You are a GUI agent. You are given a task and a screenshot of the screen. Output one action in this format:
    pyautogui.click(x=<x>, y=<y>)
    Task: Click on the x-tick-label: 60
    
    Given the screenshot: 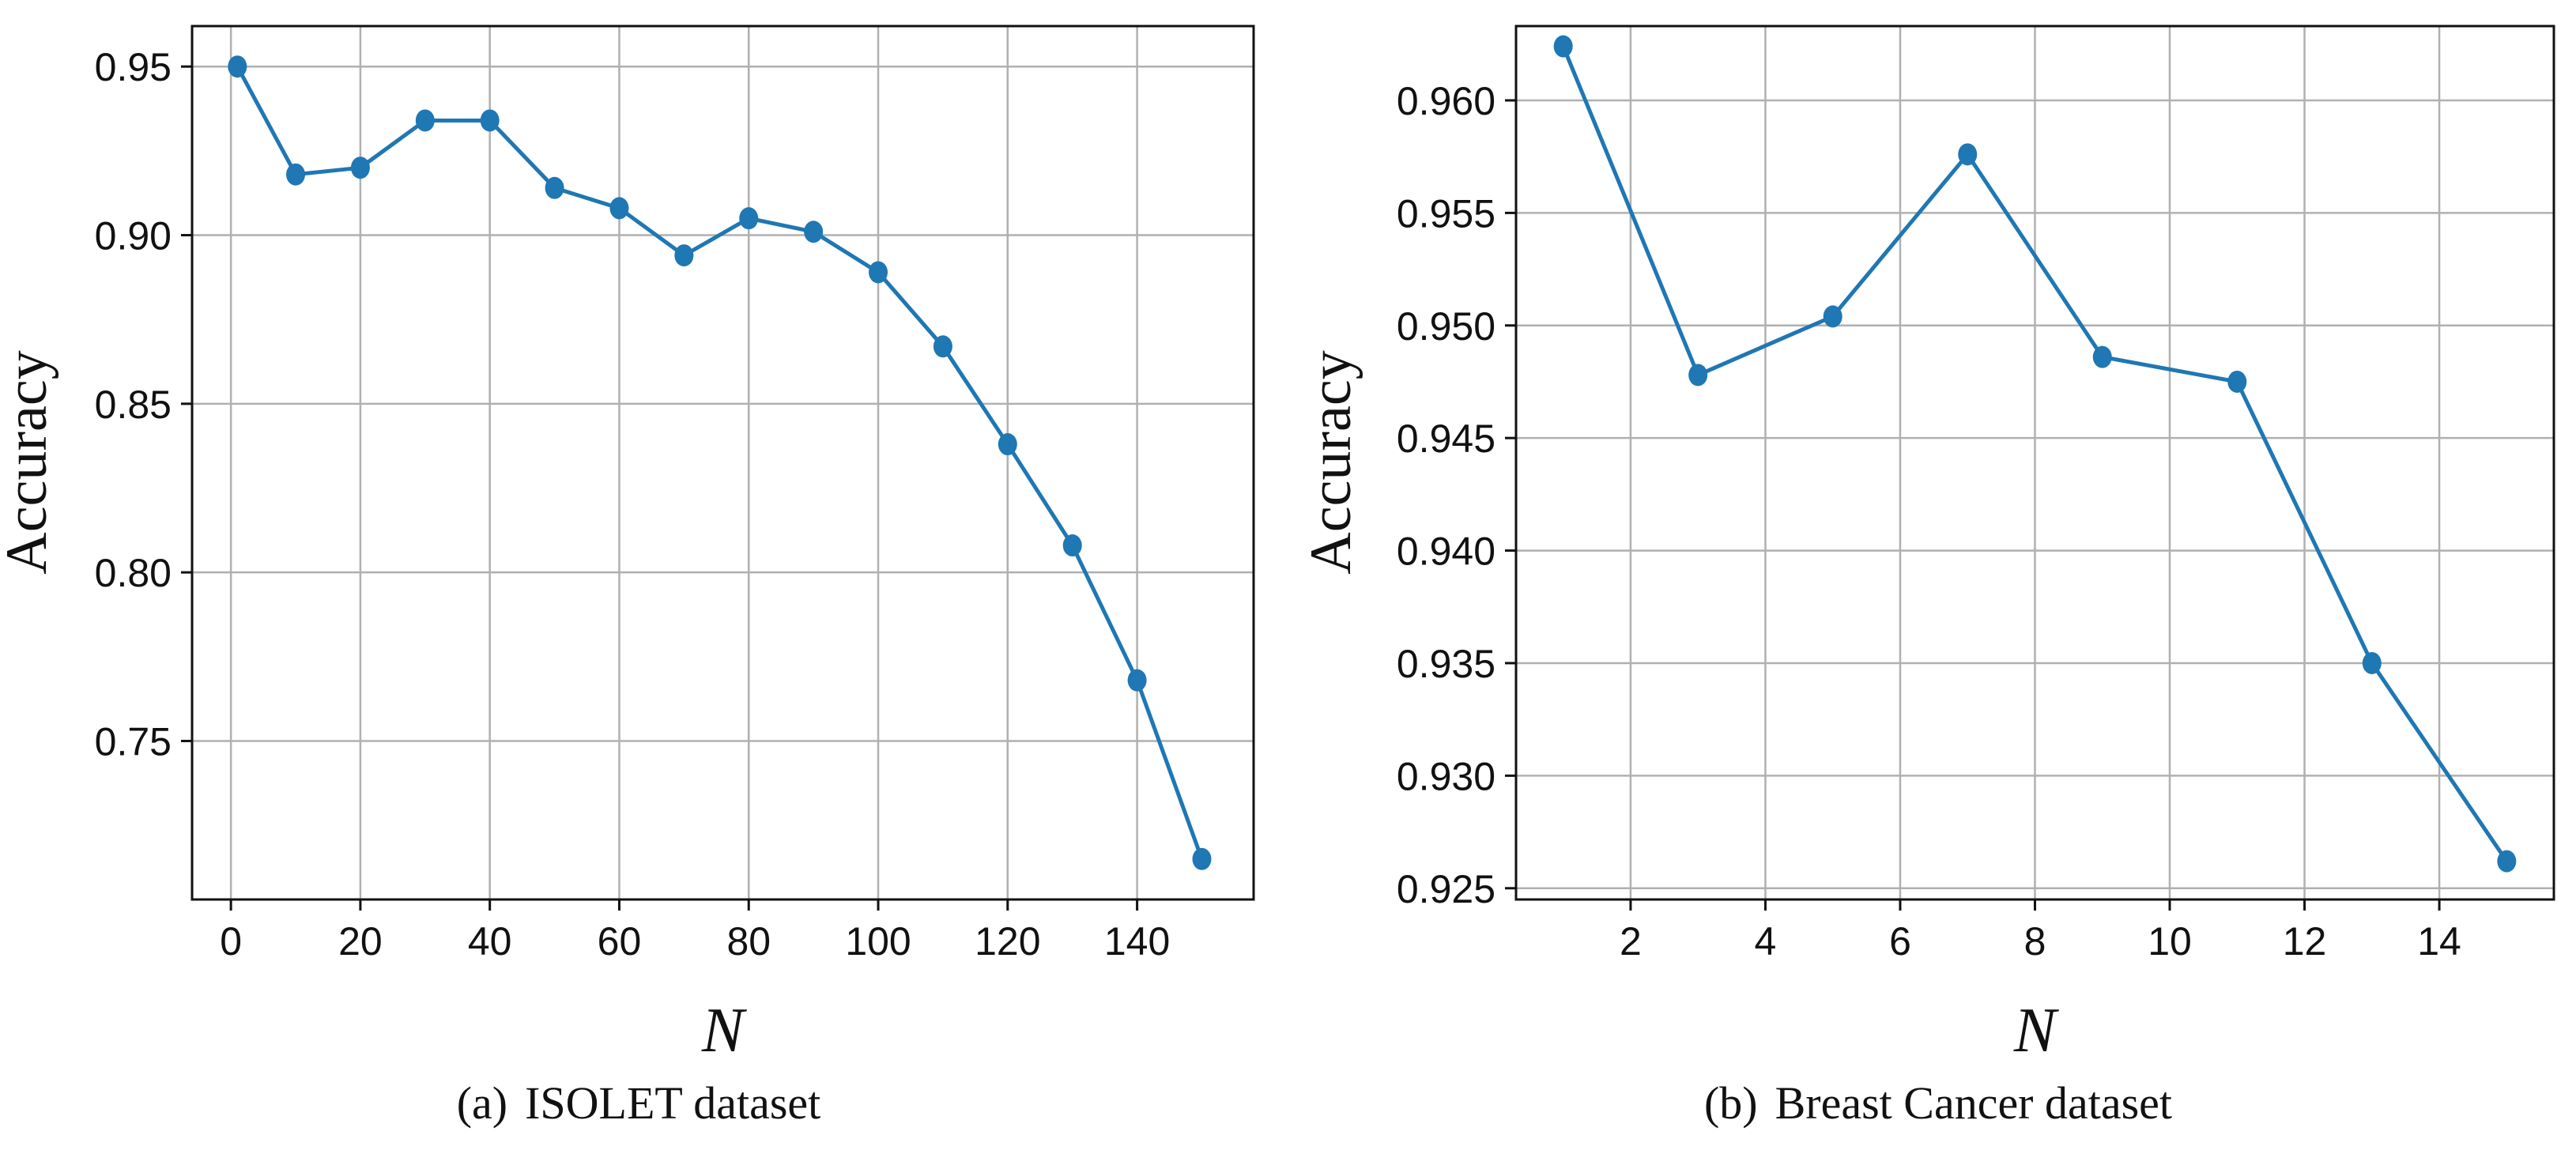 What is the action you would take?
    pyautogui.click(x=620, y=942)
    